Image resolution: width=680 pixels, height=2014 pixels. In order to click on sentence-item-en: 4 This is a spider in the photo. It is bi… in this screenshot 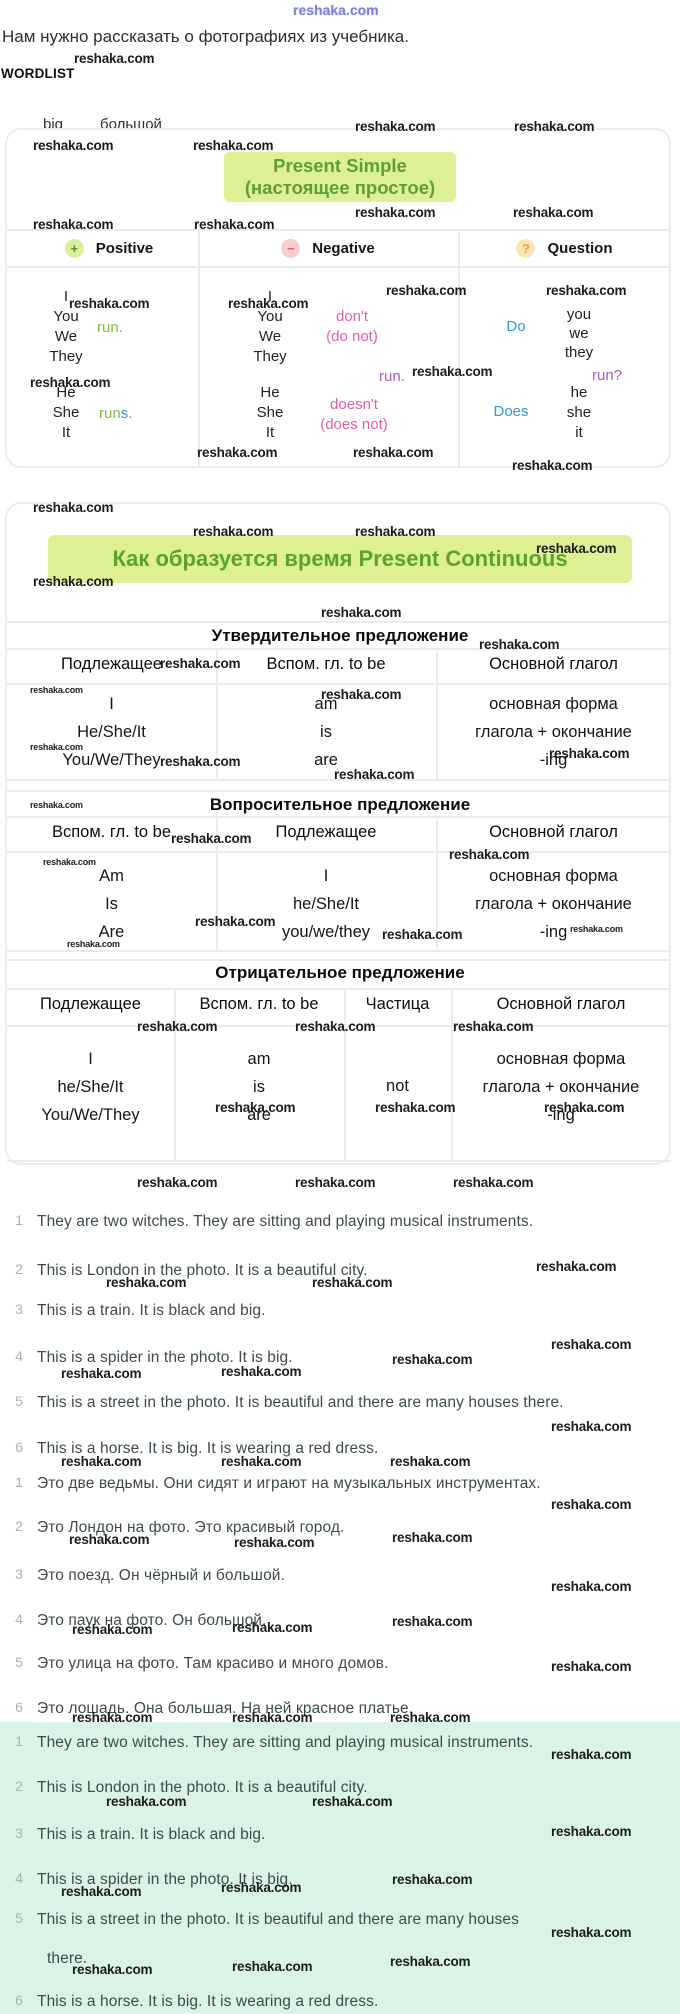, I will do `click(150, 1358)`.